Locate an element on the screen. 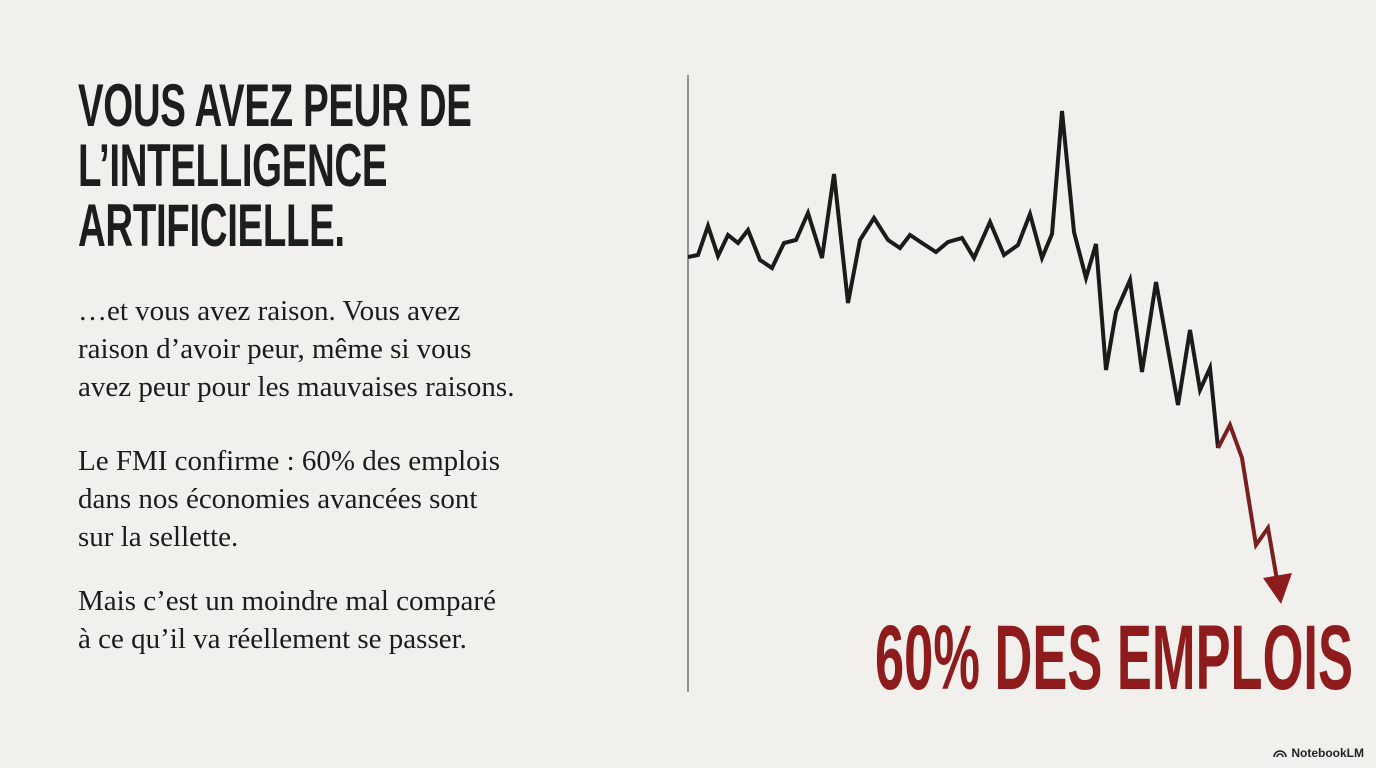 The image size is (1376, 768). trend-line-falling is located at coordinates (1247, 500).